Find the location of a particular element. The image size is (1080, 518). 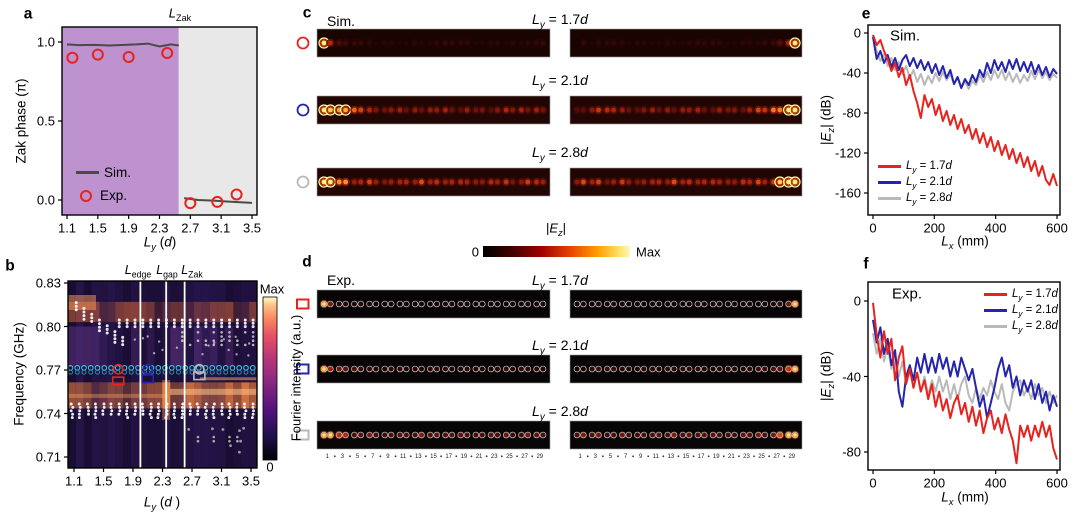

d-site-number: 25 is located at coordinates (761, 457).